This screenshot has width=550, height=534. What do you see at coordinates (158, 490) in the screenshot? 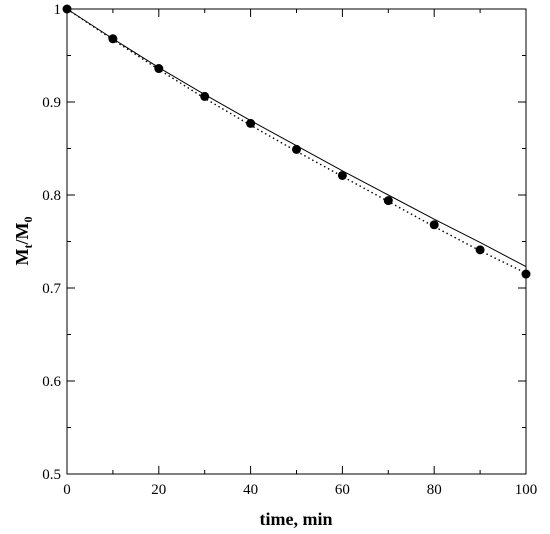
I see `x-tick-label: 20` at bounding box center [158, 490].